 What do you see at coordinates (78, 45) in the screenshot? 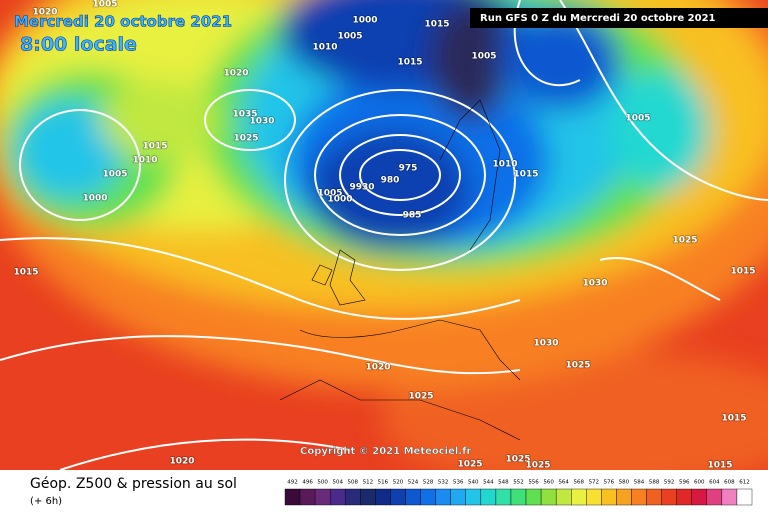
I see `map-time: 8:00 locale` at bounding box center [78, 45].